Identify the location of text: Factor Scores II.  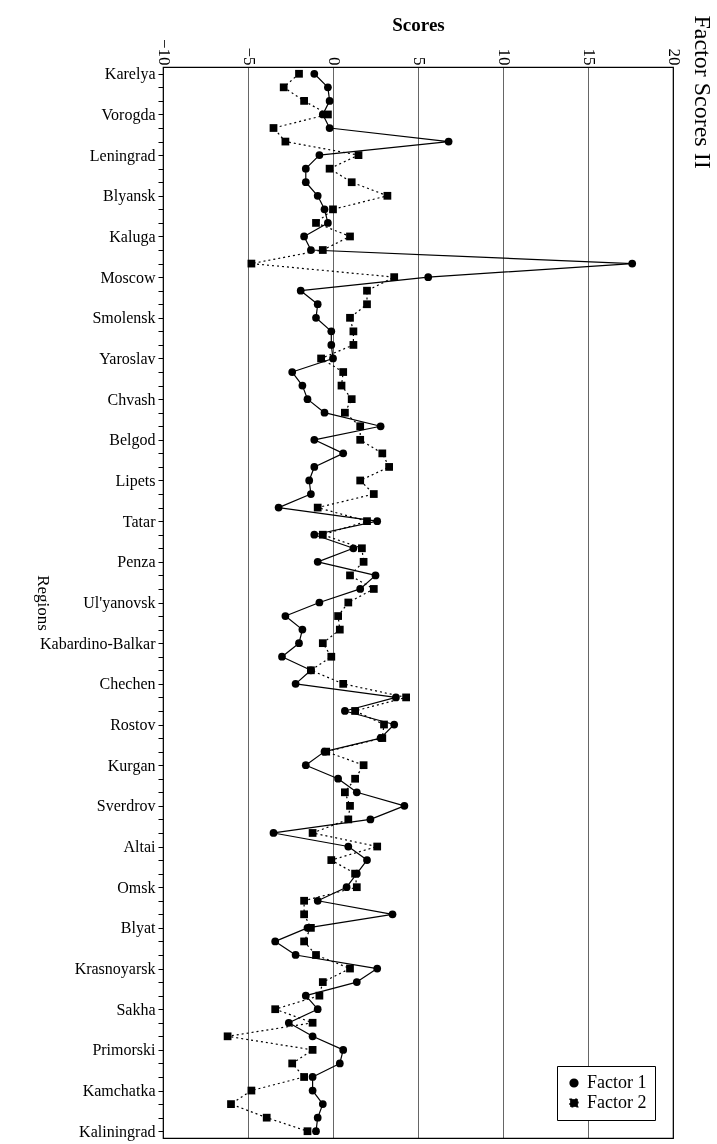
(703, 92).